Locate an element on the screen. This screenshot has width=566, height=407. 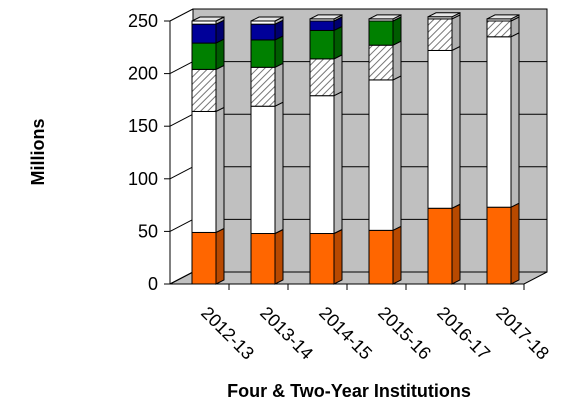
x-tick-label: 2014-15 is located at coordinates (345, 333).